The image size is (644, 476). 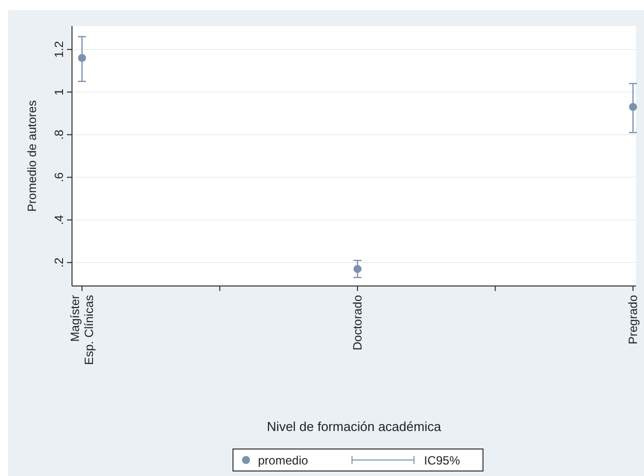 I want to click on x-tick-label: Magíster Esp. Clínicas, so click(x=82, y=330).